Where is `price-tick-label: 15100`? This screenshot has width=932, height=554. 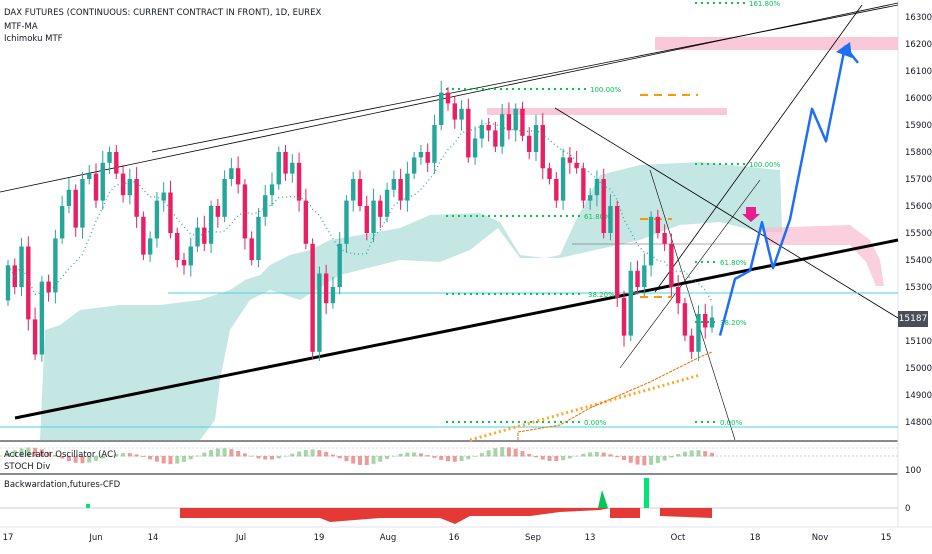
price-tick-label: 15100 is located at coordinates (918, 342).